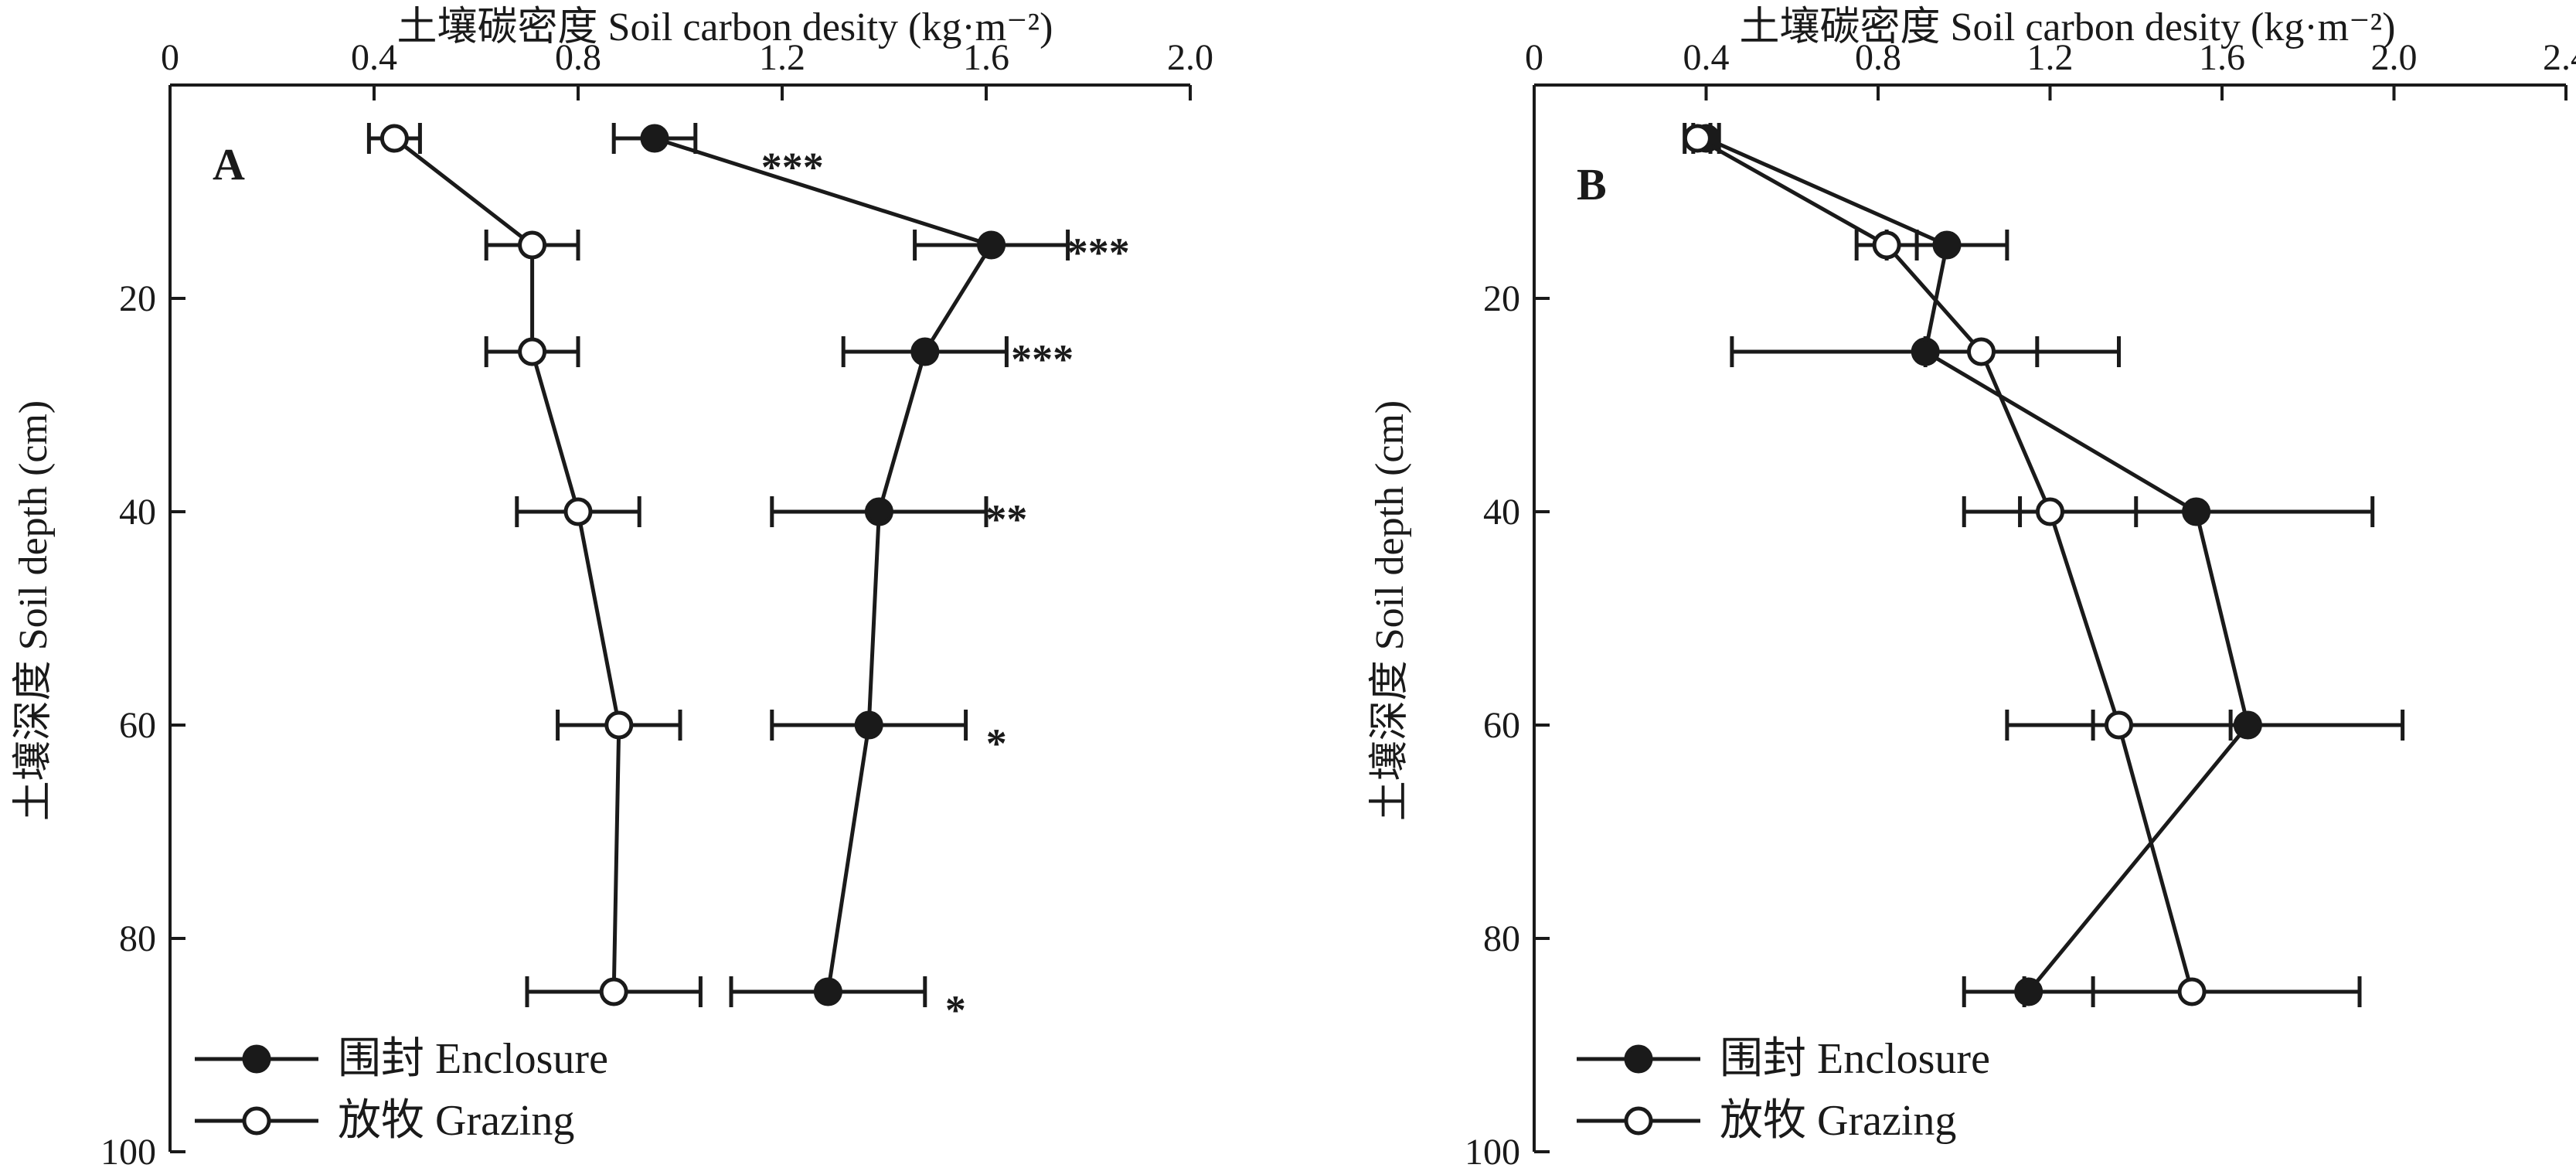 The width and height of the screenshot is (2576, 1168). Describe the element at coordinates (1592, 184) in the screenshot. I see `panel-letter: B` at that location.